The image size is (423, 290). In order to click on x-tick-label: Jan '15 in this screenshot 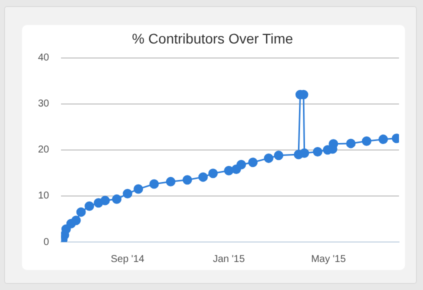, I will do `click(229, 259)`.